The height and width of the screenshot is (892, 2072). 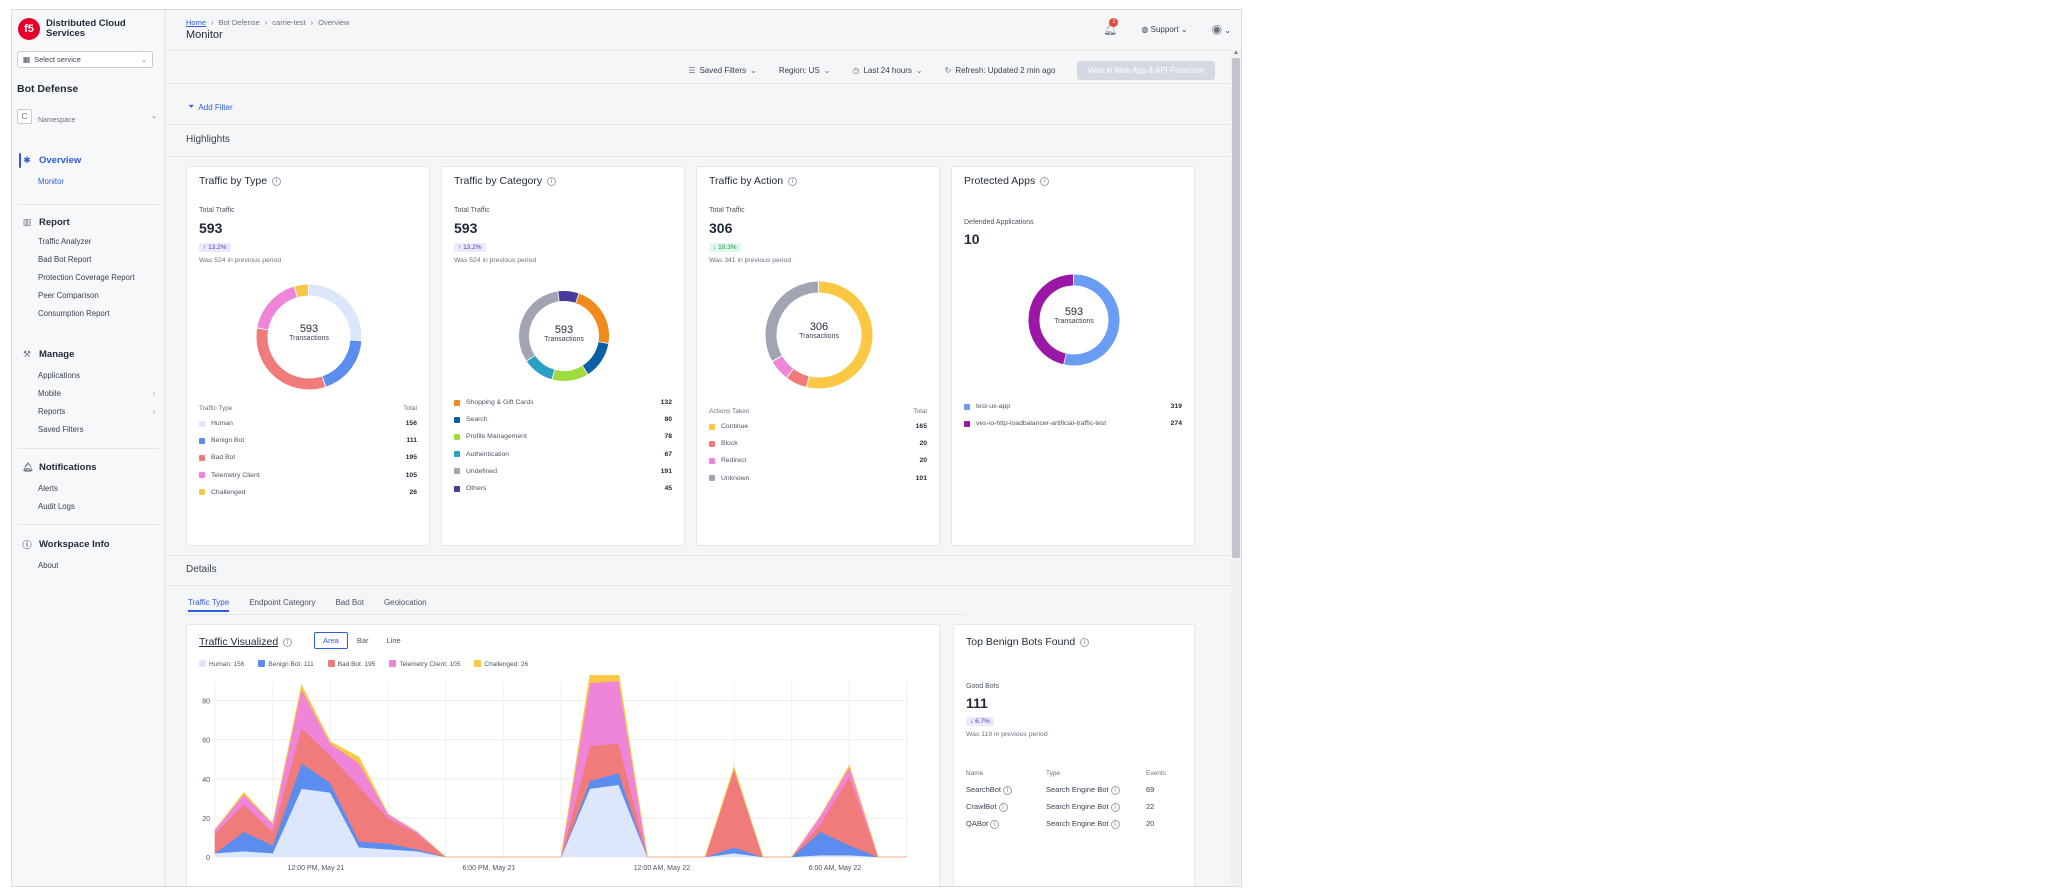 I want to click on sidebar-item-alerts: Alerts, so click(x=48, y=488).